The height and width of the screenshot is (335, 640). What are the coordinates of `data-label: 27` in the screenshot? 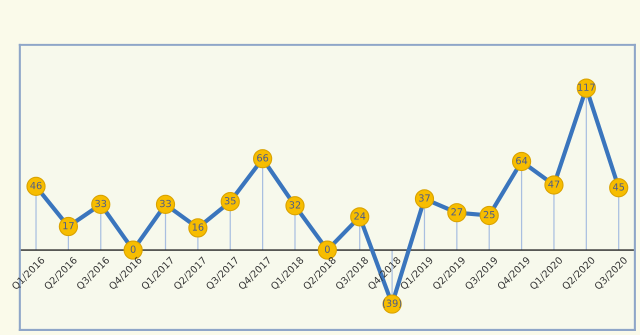 It's located at (456, 212).